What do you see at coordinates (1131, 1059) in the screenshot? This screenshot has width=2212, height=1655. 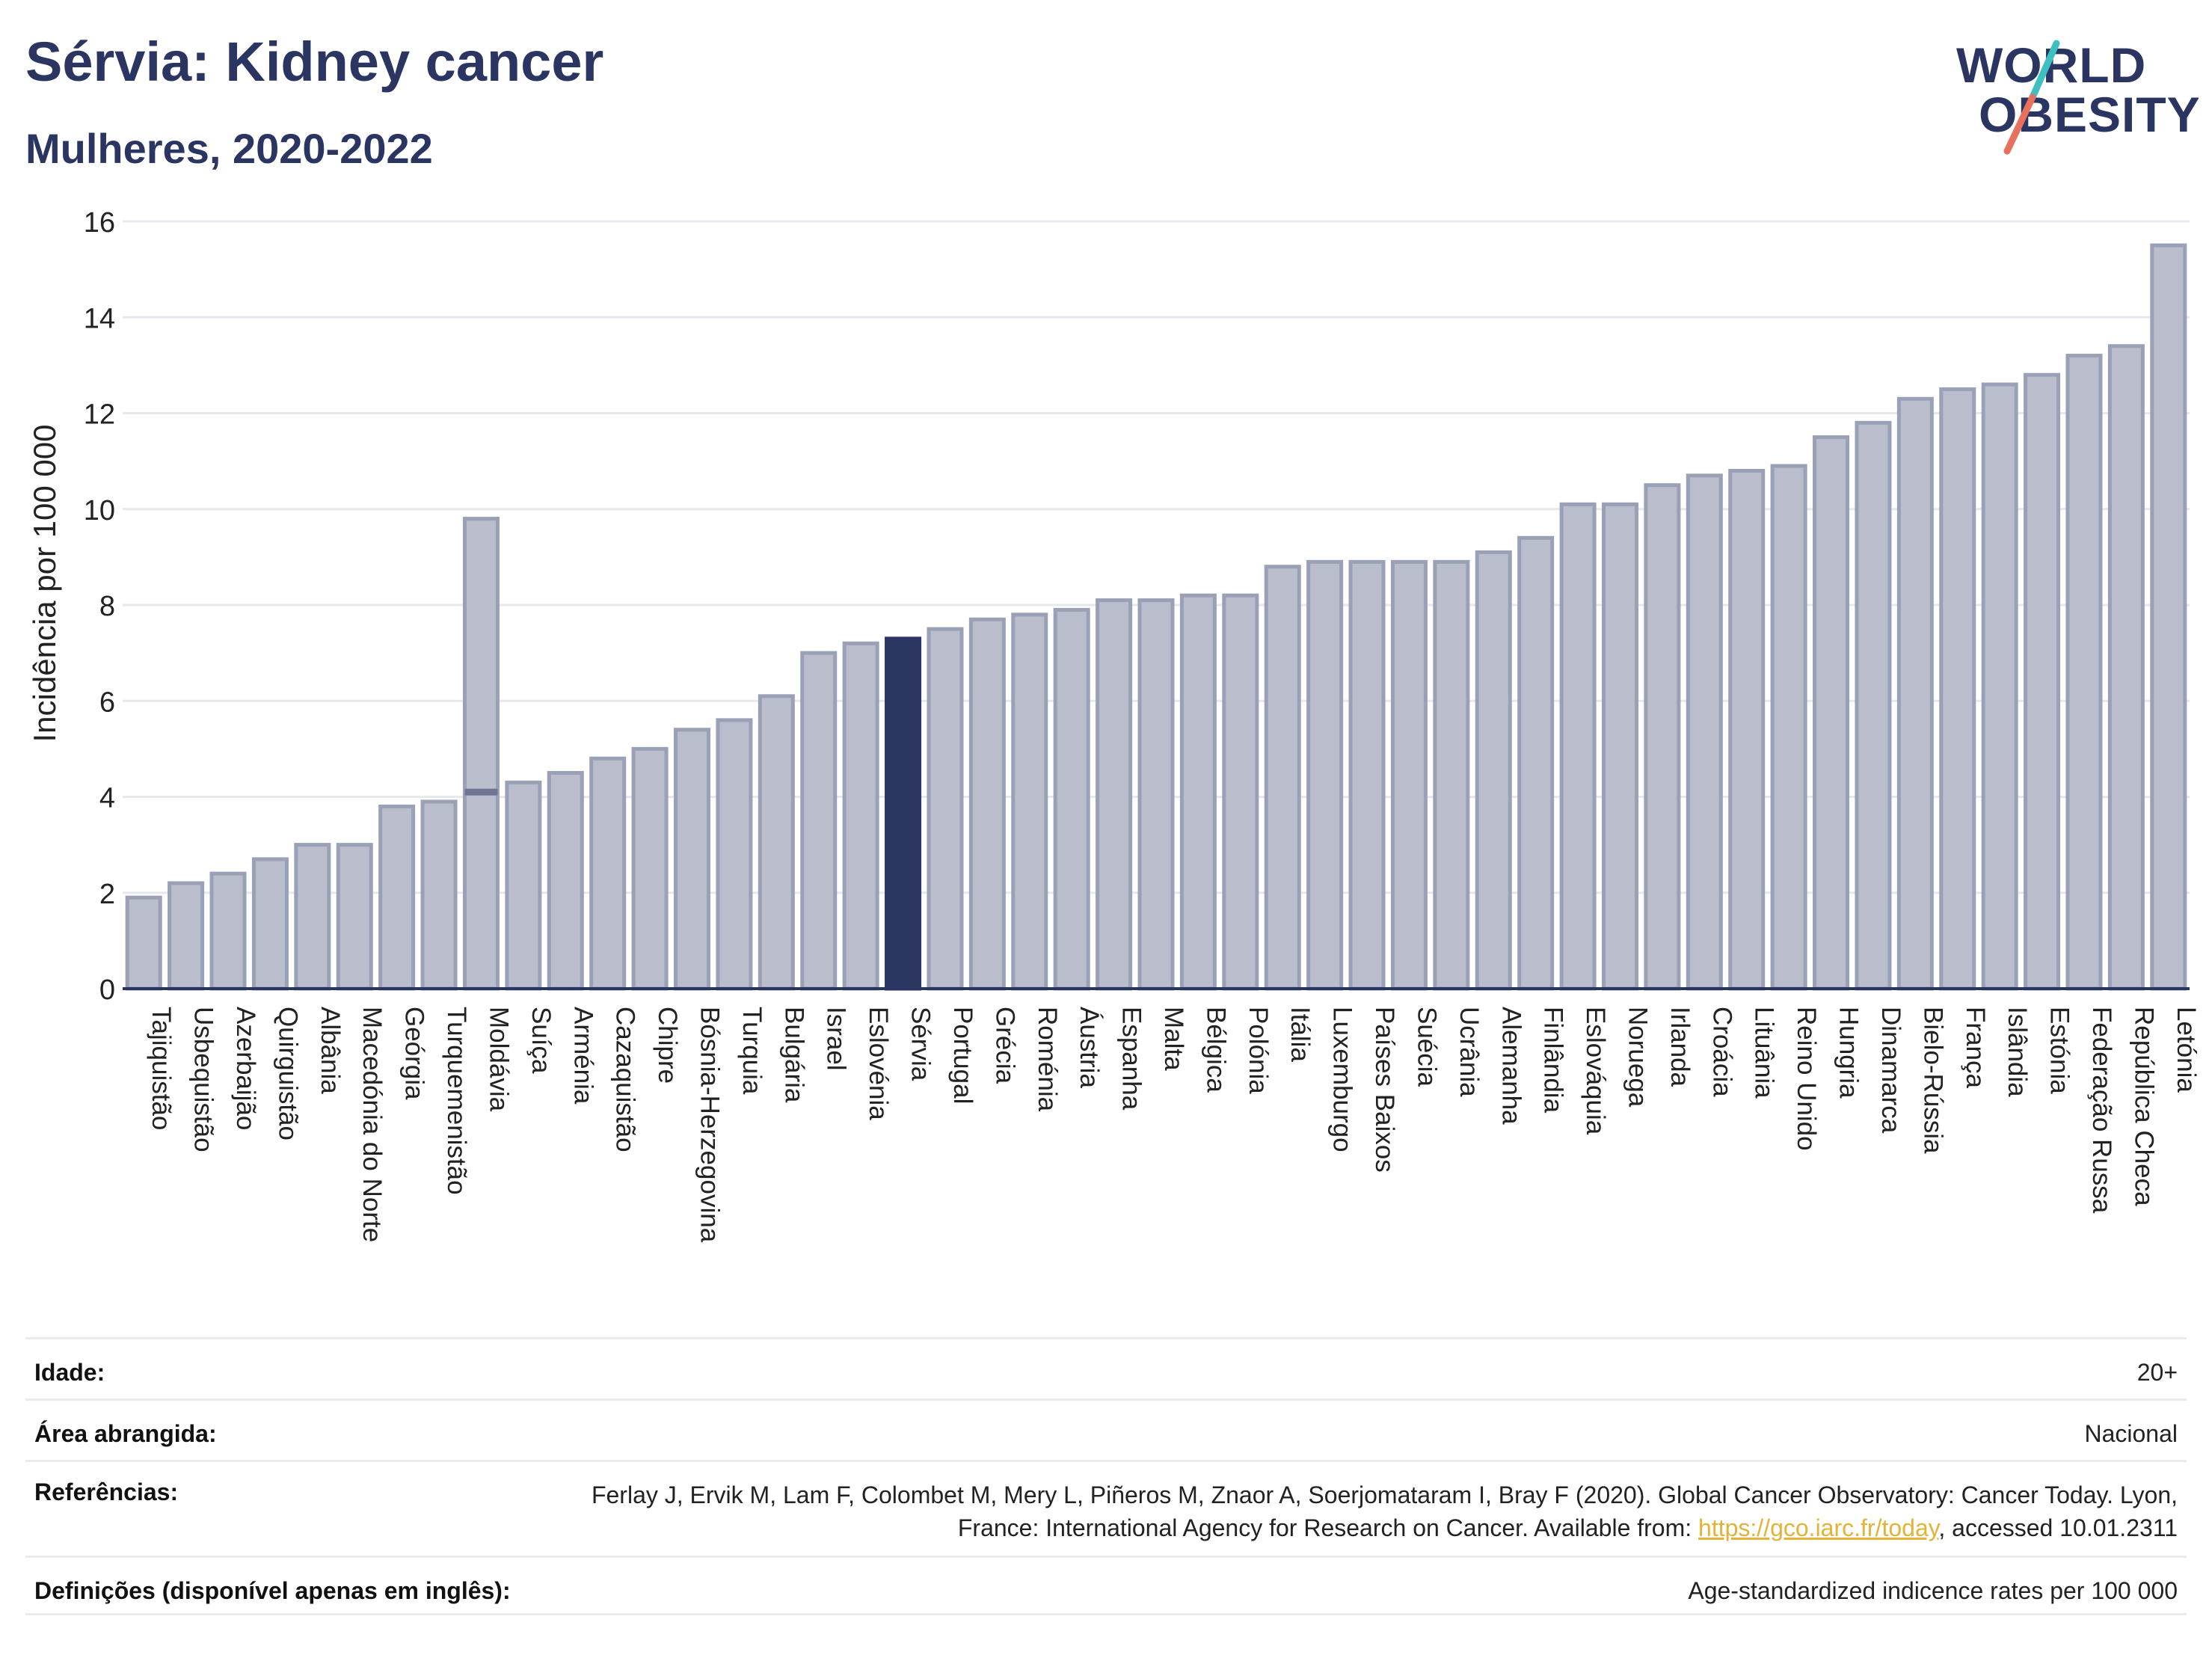 I see `x-tick-label: Espanha` at bounding box center [1131, 1059].